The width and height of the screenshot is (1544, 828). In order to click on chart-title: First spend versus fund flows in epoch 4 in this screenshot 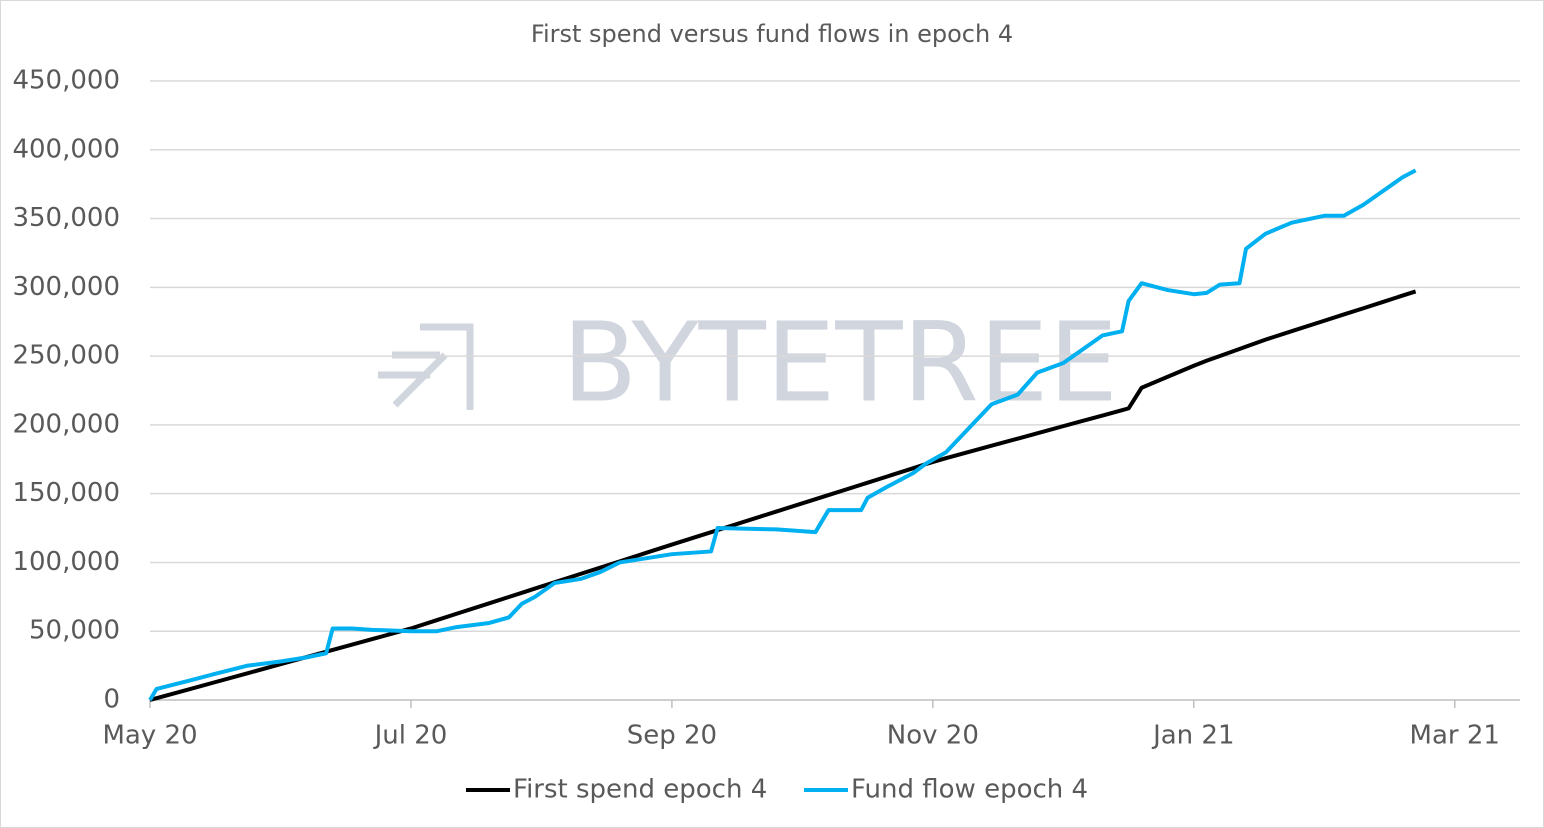, I will do `click(772, 34)`.